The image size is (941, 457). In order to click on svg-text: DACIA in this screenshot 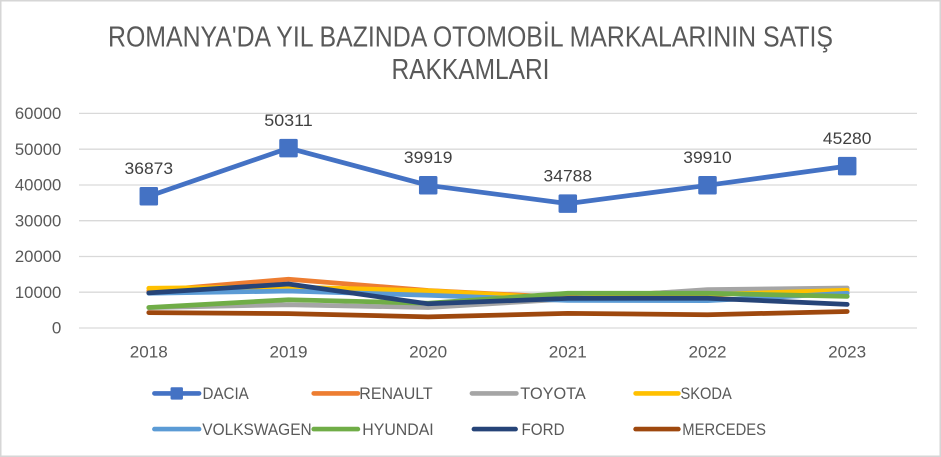, I will do `click(226, 393)`.